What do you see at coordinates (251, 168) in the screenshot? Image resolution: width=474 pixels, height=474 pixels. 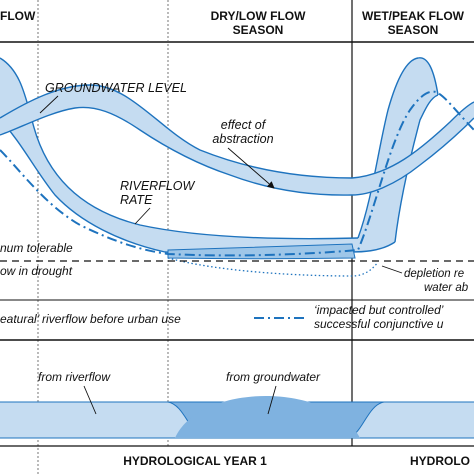 I see `effect-arrow` at bounding box center [251, 168].